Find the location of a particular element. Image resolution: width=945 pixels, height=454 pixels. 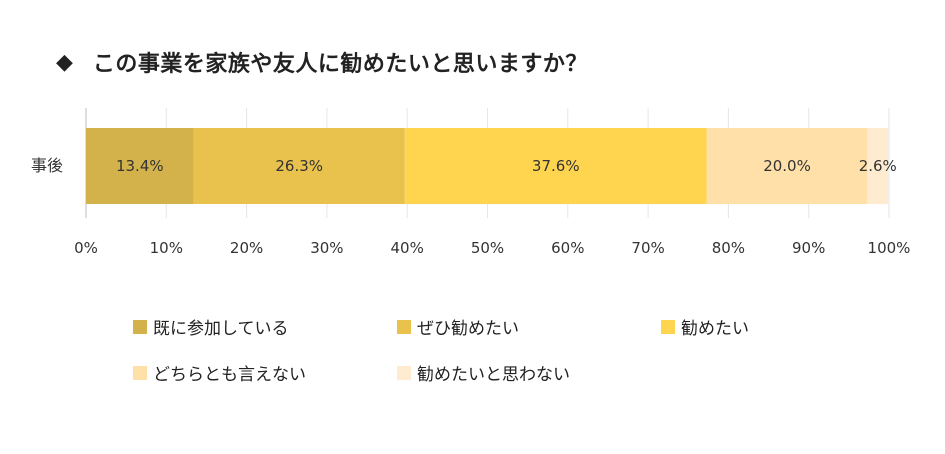

data-label: 26.3% is located at coordinates (299, 166).